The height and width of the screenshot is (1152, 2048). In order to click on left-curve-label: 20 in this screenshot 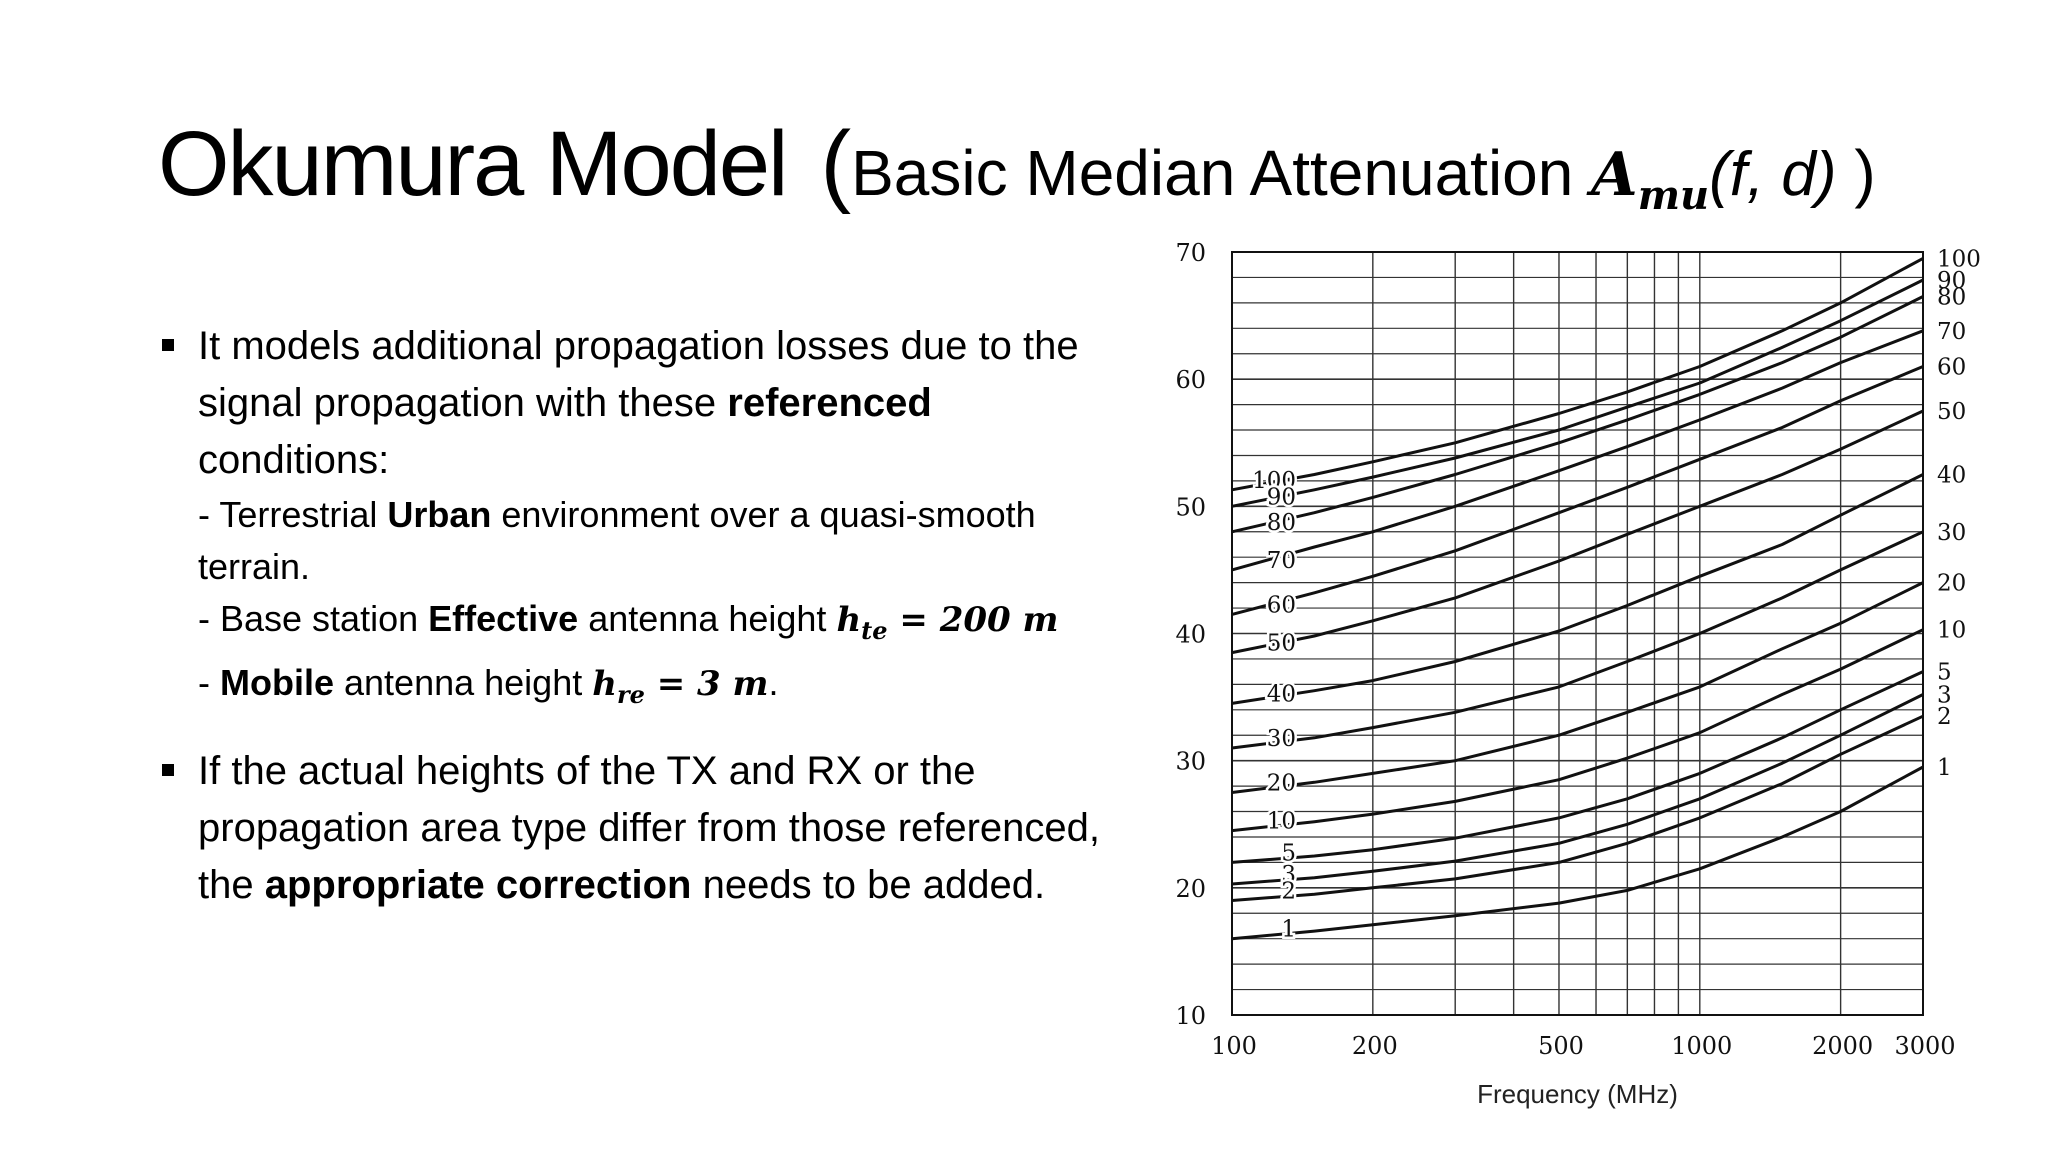, I will do `click(1281, 783)`.